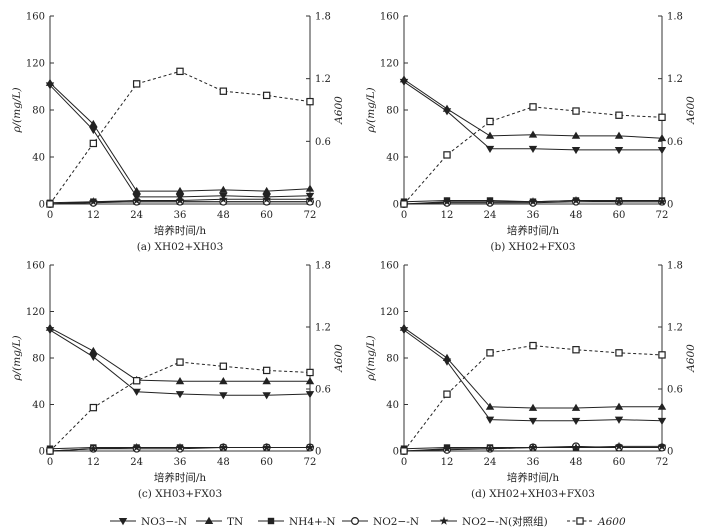  What do you see at coordinates (164, 522) in the screenshot?
I see `legend-label: NO3−-N` at bounding box center [164, 522].